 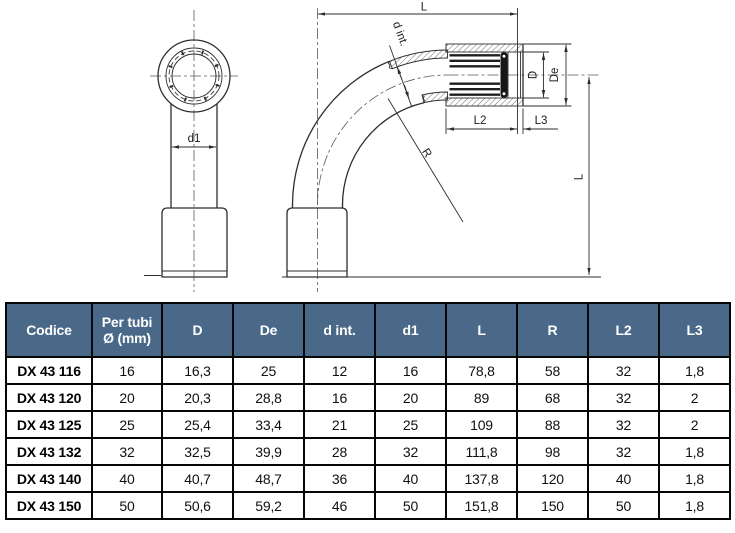 I want to click on product-code: DX 43 140, so click(x=49, y=478).